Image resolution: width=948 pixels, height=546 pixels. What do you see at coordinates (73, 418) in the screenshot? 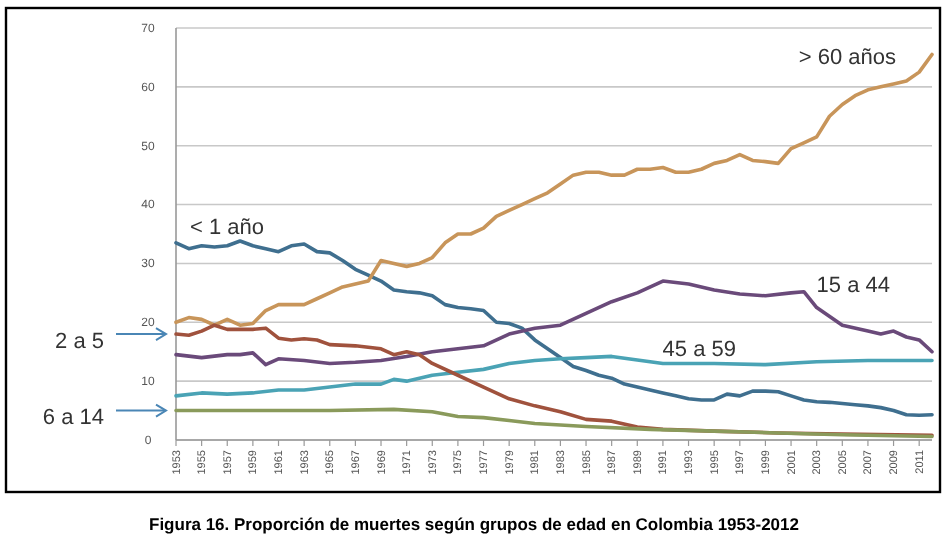
I see `text: 6 a 14` at bounding box center [73, 418].